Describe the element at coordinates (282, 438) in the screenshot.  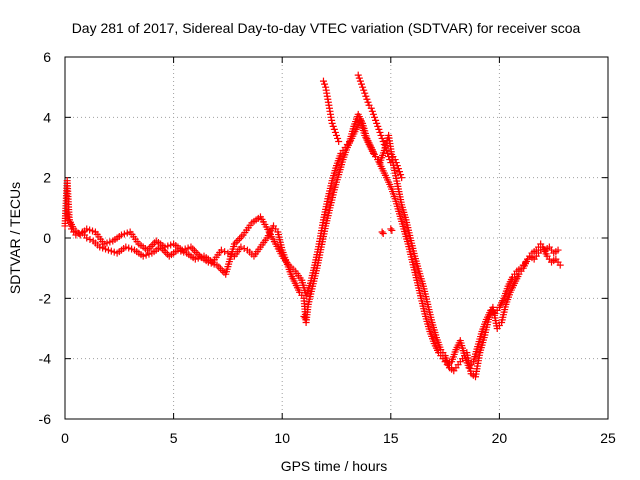
I see `x-tick-label: 10` at that location.